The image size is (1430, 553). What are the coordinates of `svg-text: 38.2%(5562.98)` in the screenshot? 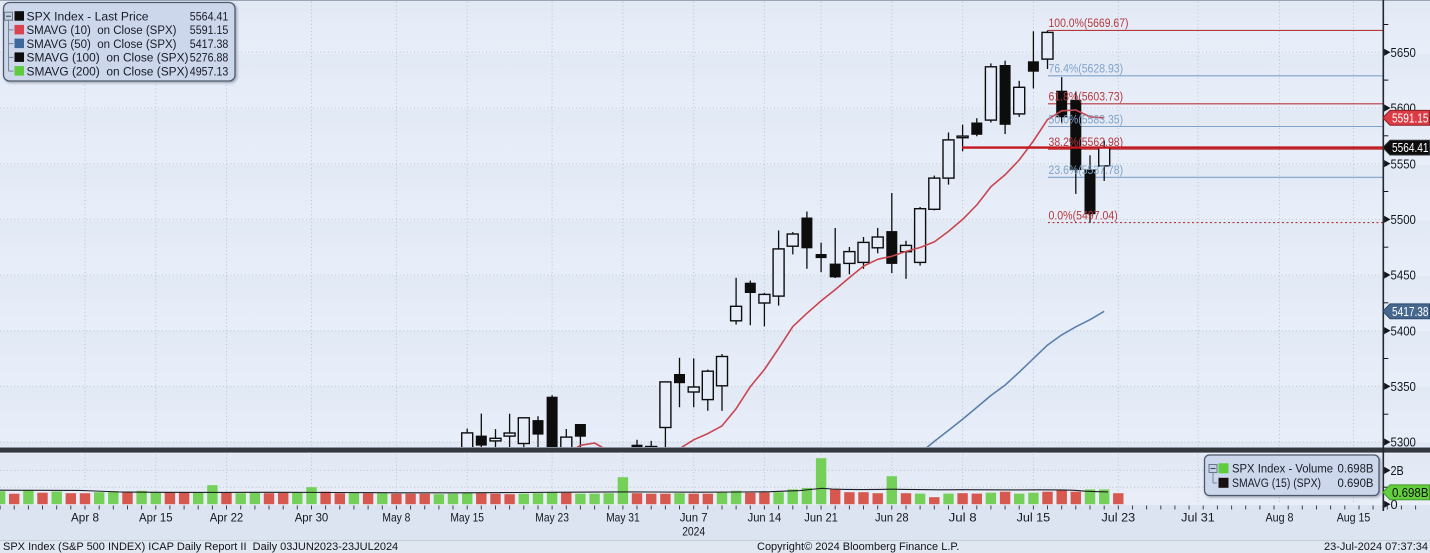 It's located at (1086, 142).